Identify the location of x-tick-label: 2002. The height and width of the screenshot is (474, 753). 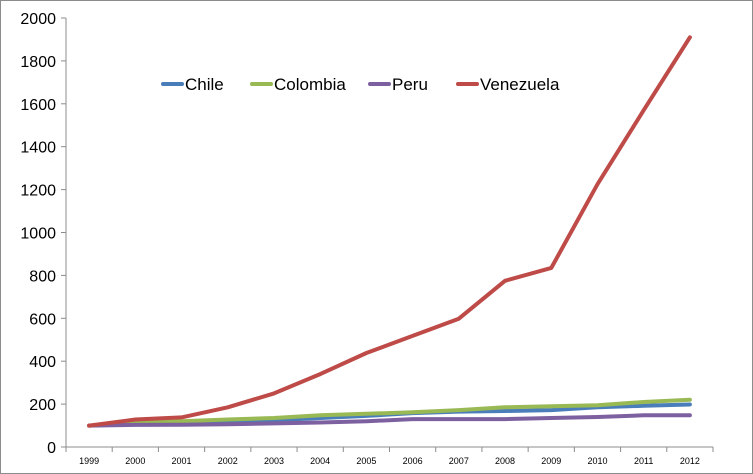
(228, 461).